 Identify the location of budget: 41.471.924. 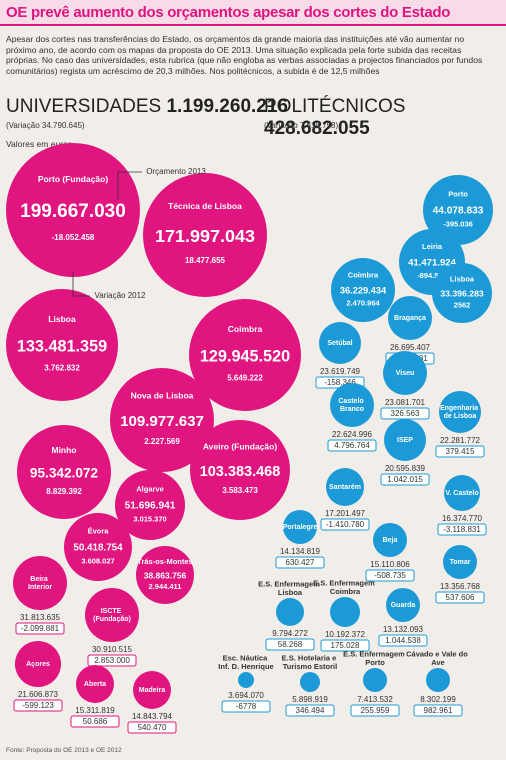
(432, 263).